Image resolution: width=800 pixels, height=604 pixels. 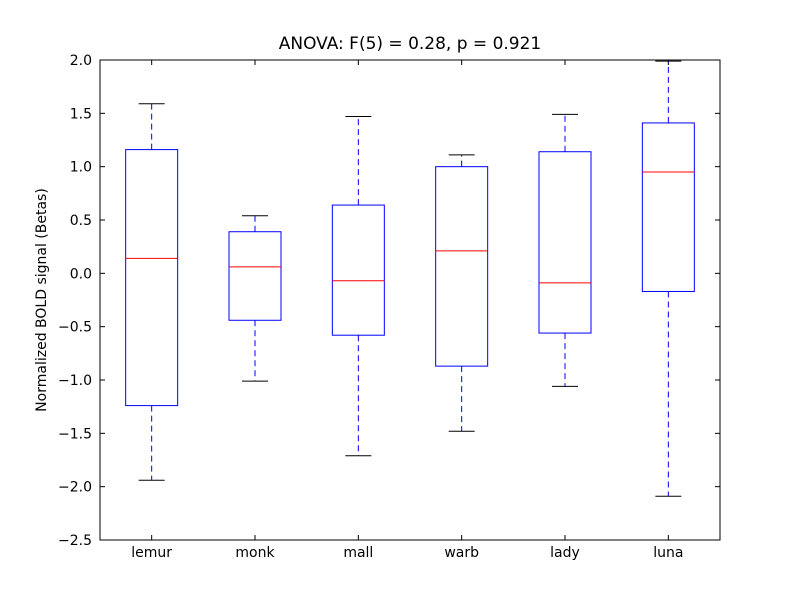 I want to click on x-tick-label: lemur, so click(x=151, y=553).